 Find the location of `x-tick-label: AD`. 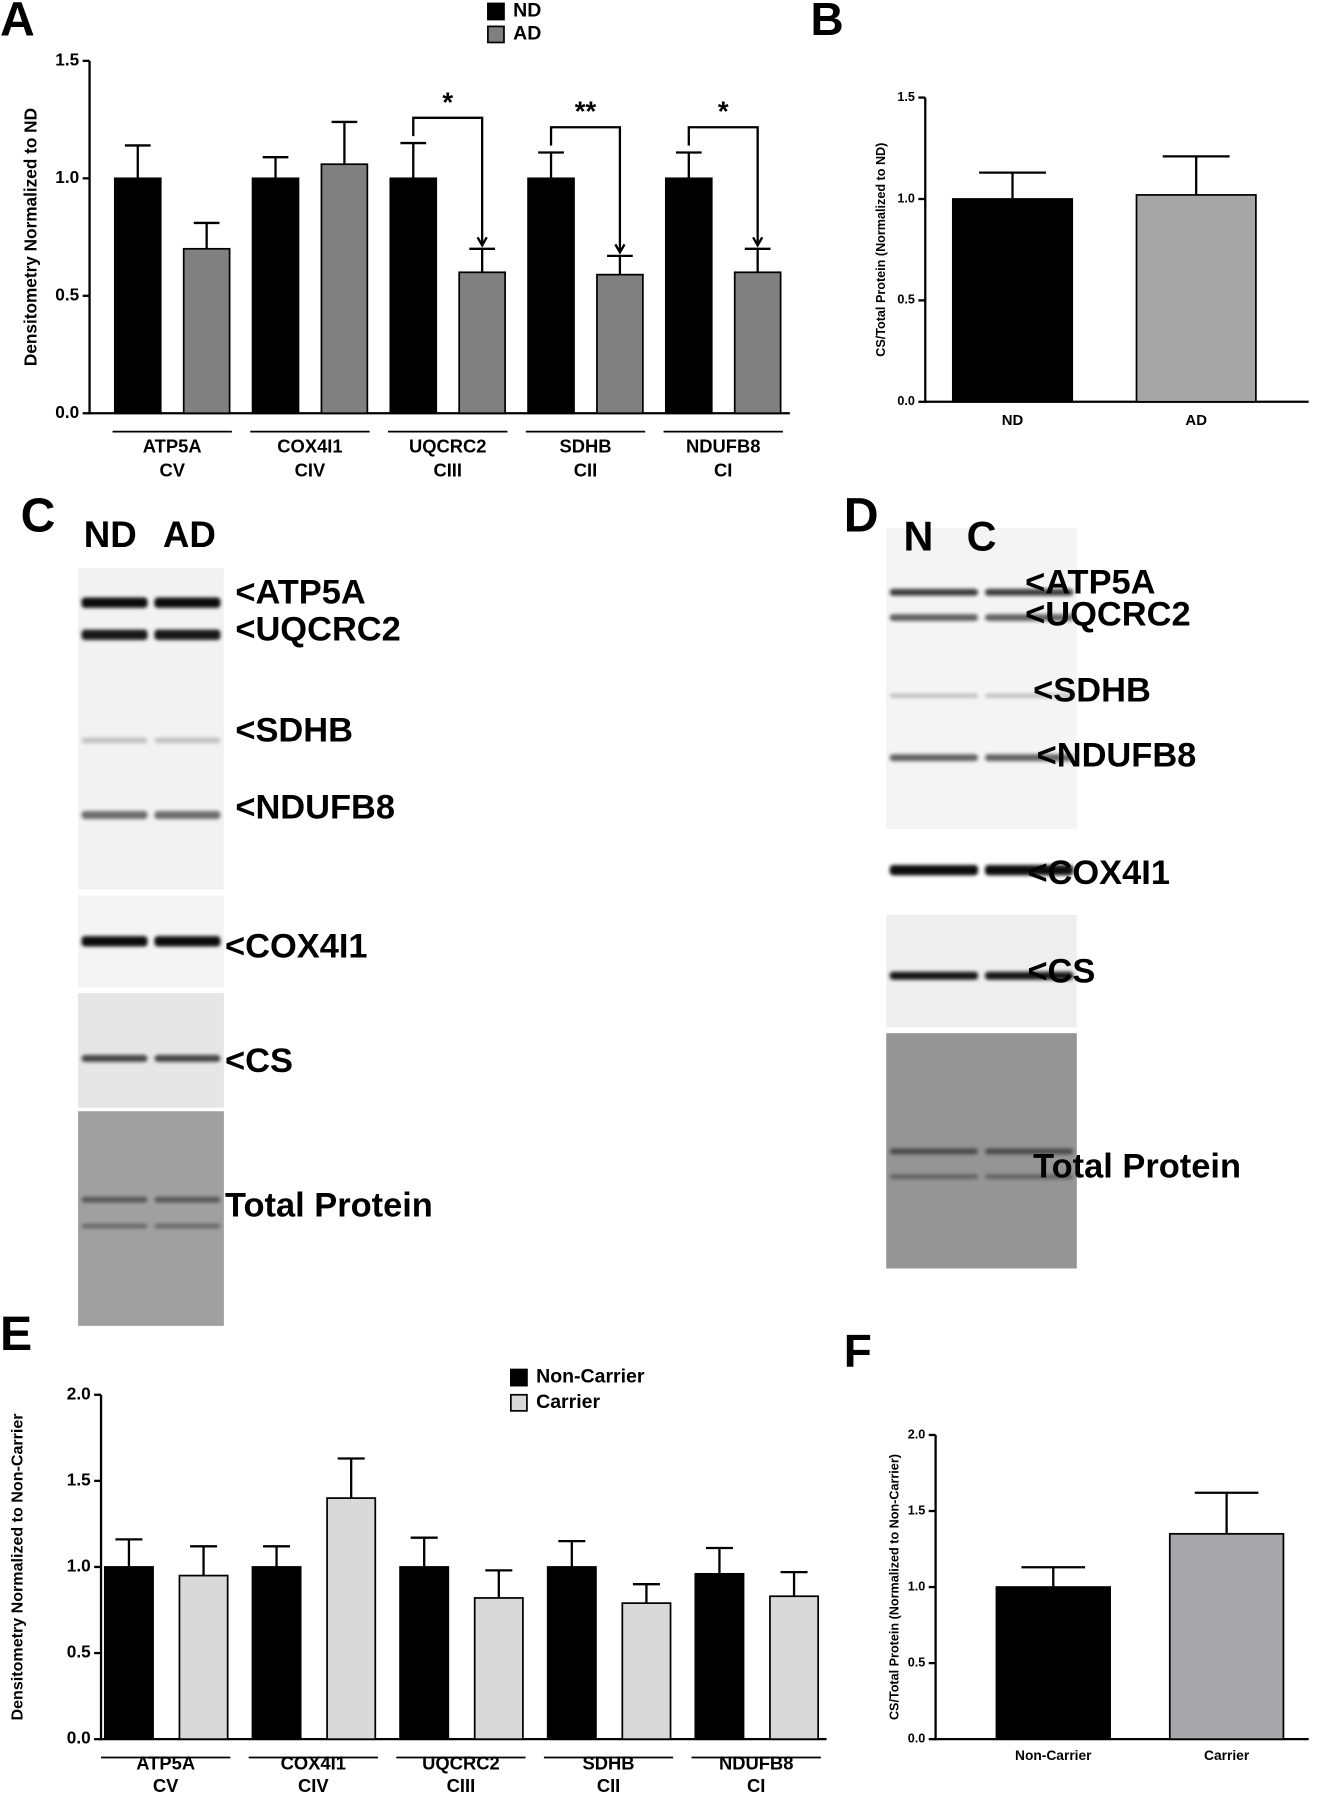

x-tick-label: AD is located at coordinates (1196, 420).